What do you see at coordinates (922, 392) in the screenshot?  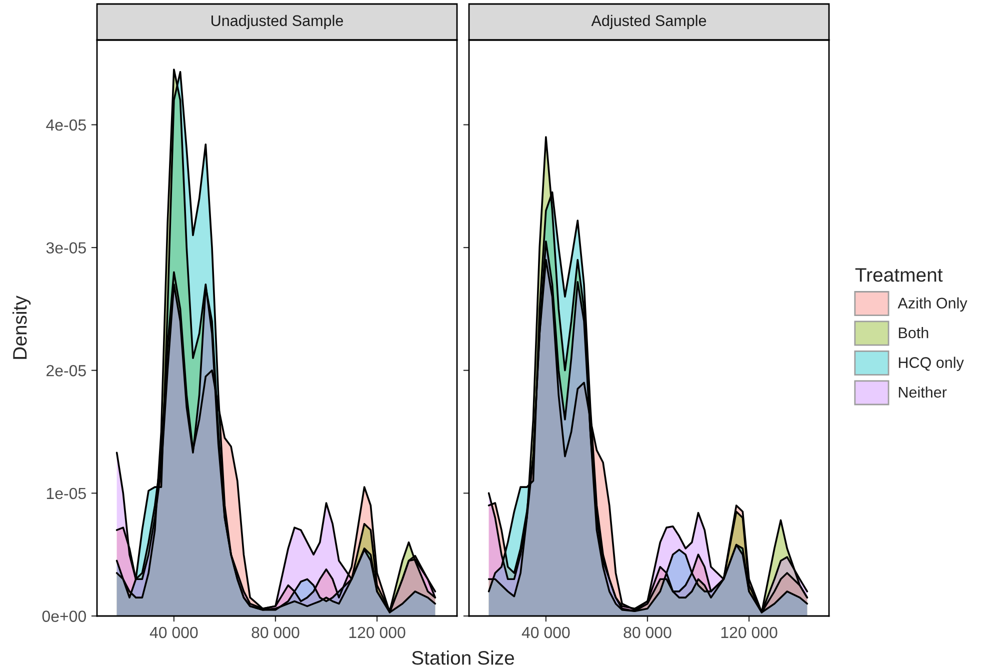 I see `legend-label: Neither` at bounding box center [922, 392].